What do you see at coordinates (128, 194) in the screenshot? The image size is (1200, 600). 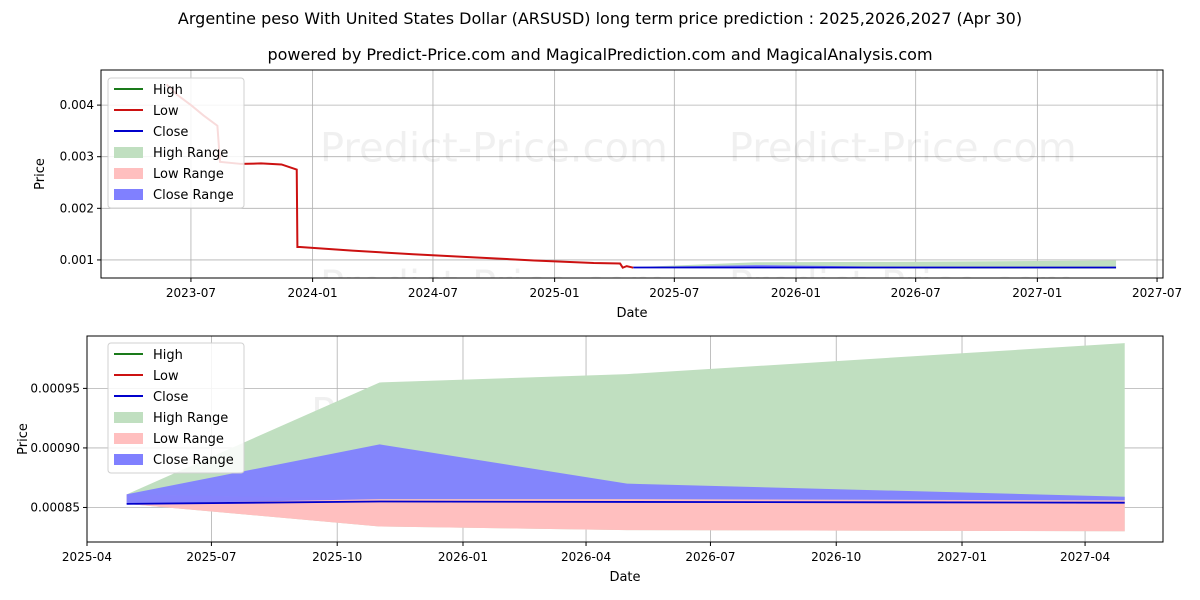 I see `panel1-legend-swatch-close-range` at bounding box center [128, 194].